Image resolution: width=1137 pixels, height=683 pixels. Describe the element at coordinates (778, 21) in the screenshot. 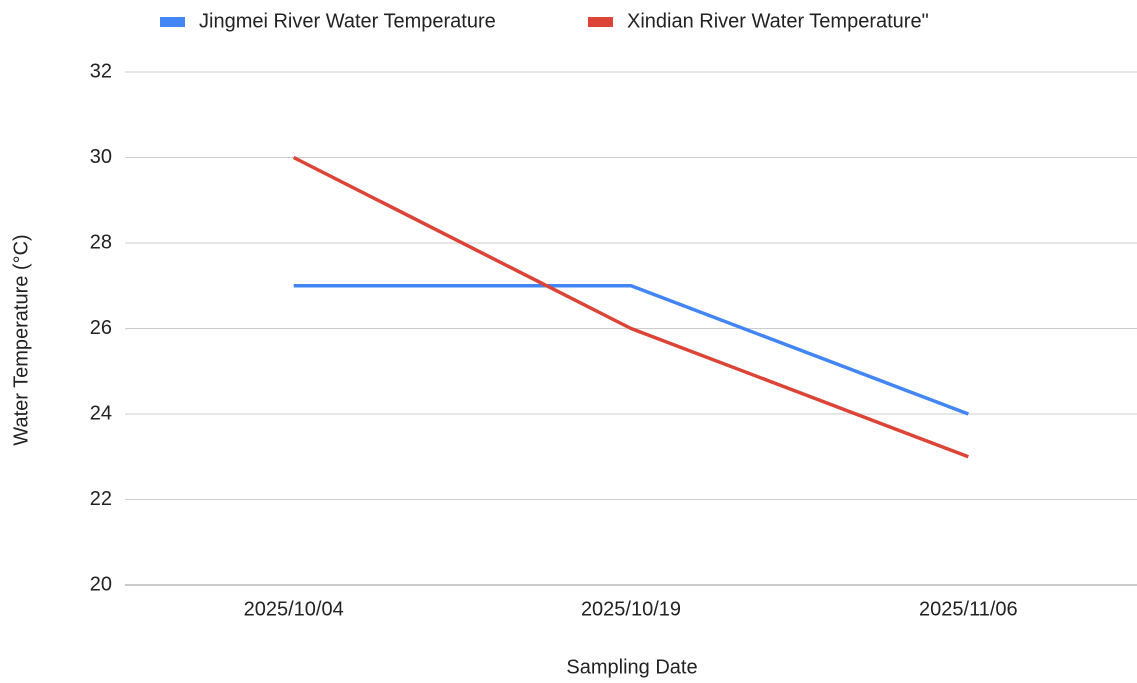

I see `legend-label: Xindian River Water Temperature"` at that location.